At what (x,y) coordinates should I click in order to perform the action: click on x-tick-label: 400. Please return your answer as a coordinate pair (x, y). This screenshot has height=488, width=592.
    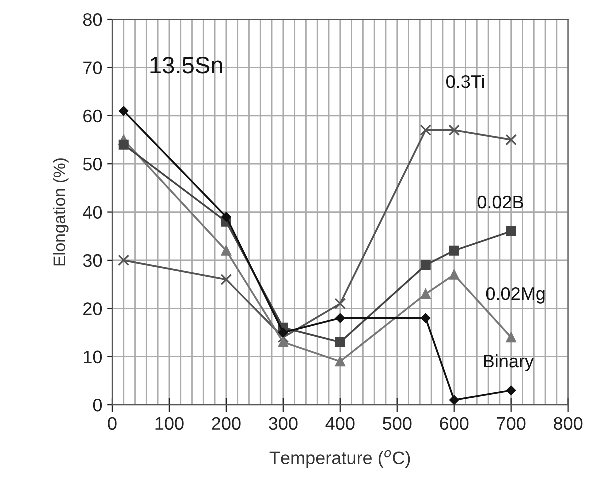
    Looking at the image, I should click on (340, 423).